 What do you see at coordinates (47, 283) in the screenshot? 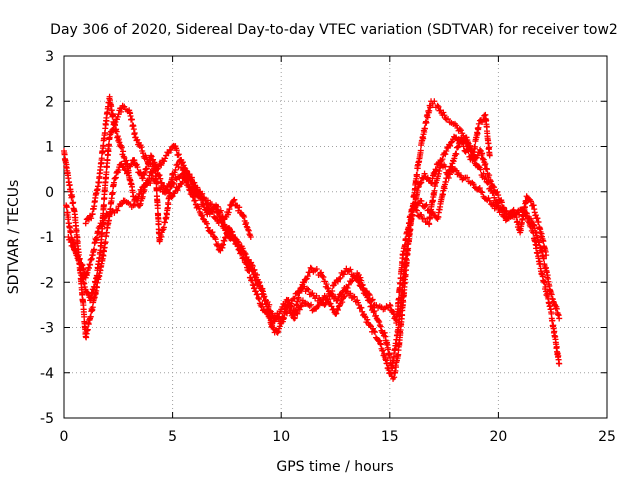
I see `y-tick-label: -2` at bounding box center [47, 283].